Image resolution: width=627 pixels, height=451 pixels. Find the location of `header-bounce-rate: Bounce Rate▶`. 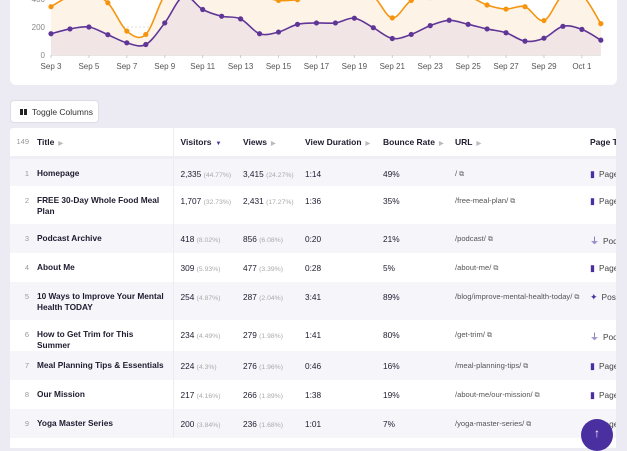

header-bounce-rate: Bounce Rate▶ is located at coordinates (419, 142).